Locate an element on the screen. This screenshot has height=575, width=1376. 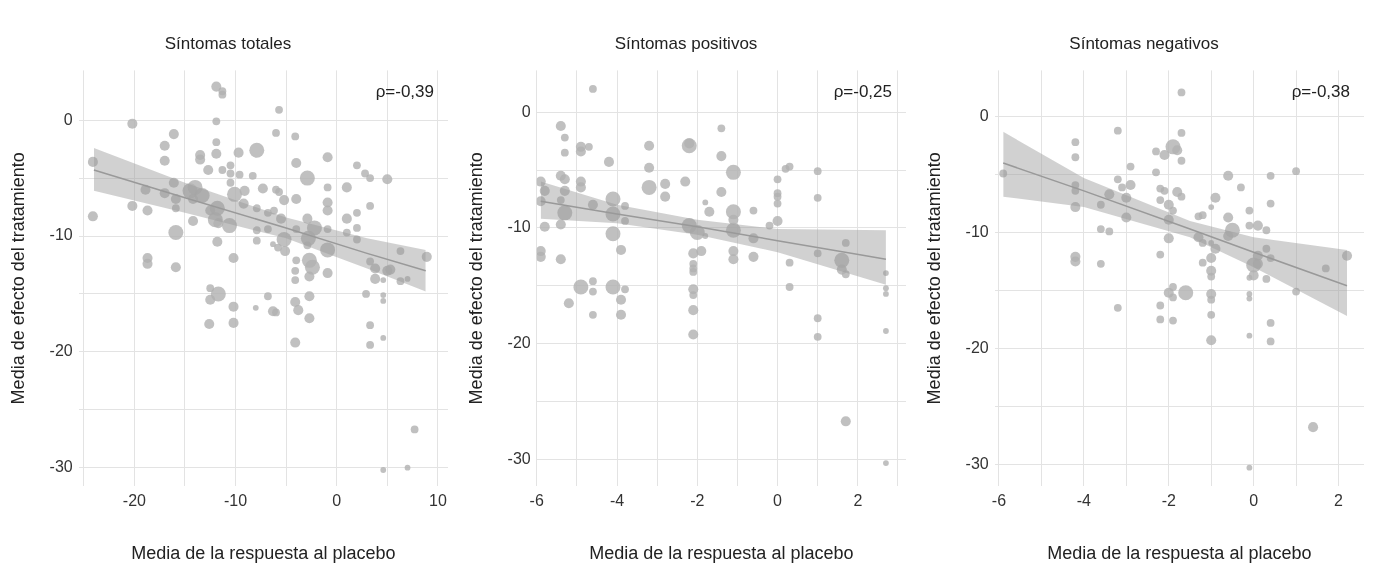
annotation: ρ=-0,38 is located at coordinates (1320, 92).